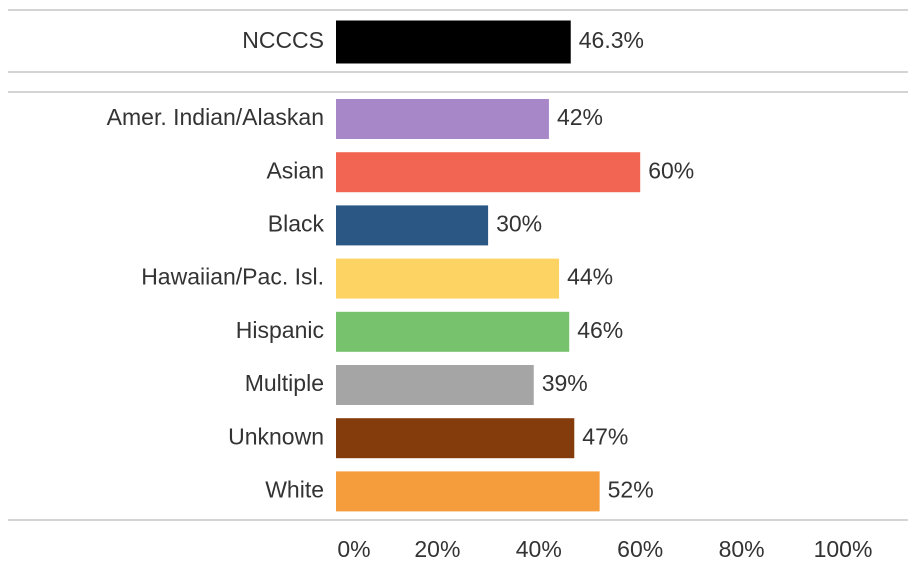 The height and width of the screenshot is (566, 913). Describe the element at coordinates (600, 330) in the screenshot. I see `value-label: 46%` at that location.